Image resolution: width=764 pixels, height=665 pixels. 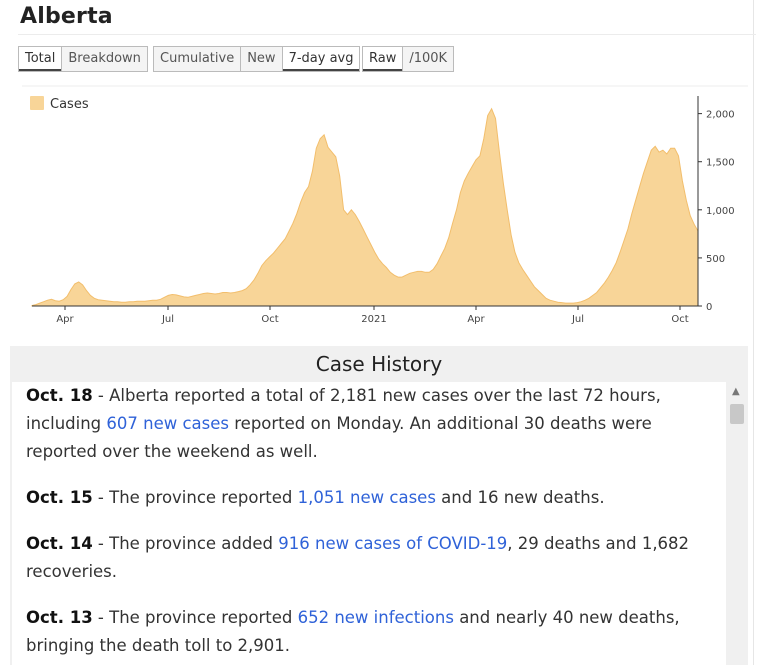 What do you see at coordinates (66, 16) in the screenshot?
I see `page-title: Alberta` at bounding box center [66, 16].